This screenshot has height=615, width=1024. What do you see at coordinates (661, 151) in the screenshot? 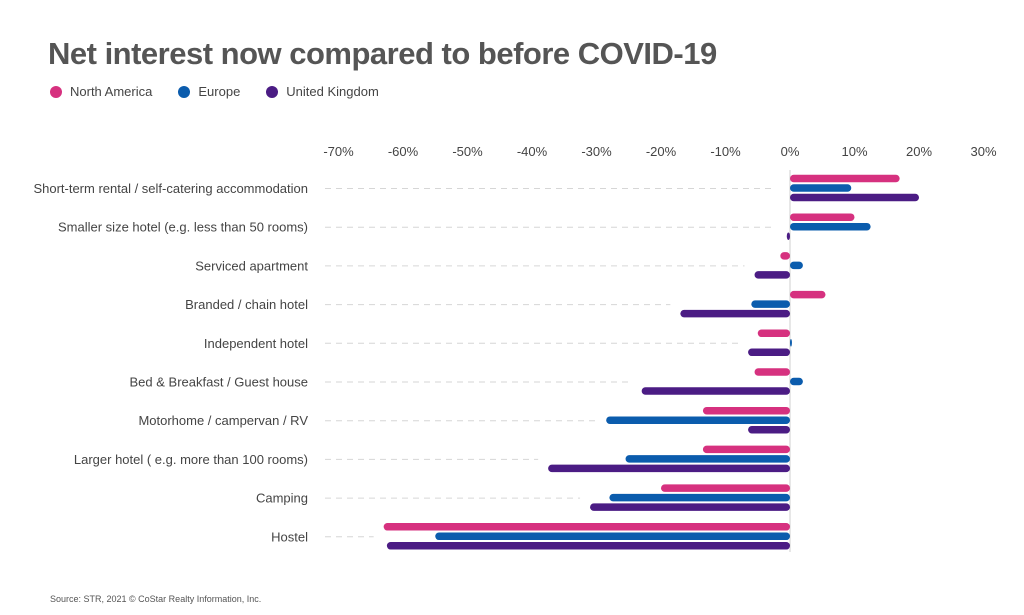
I see `x-tick-label: -20%` at bounding box center [661, 151].